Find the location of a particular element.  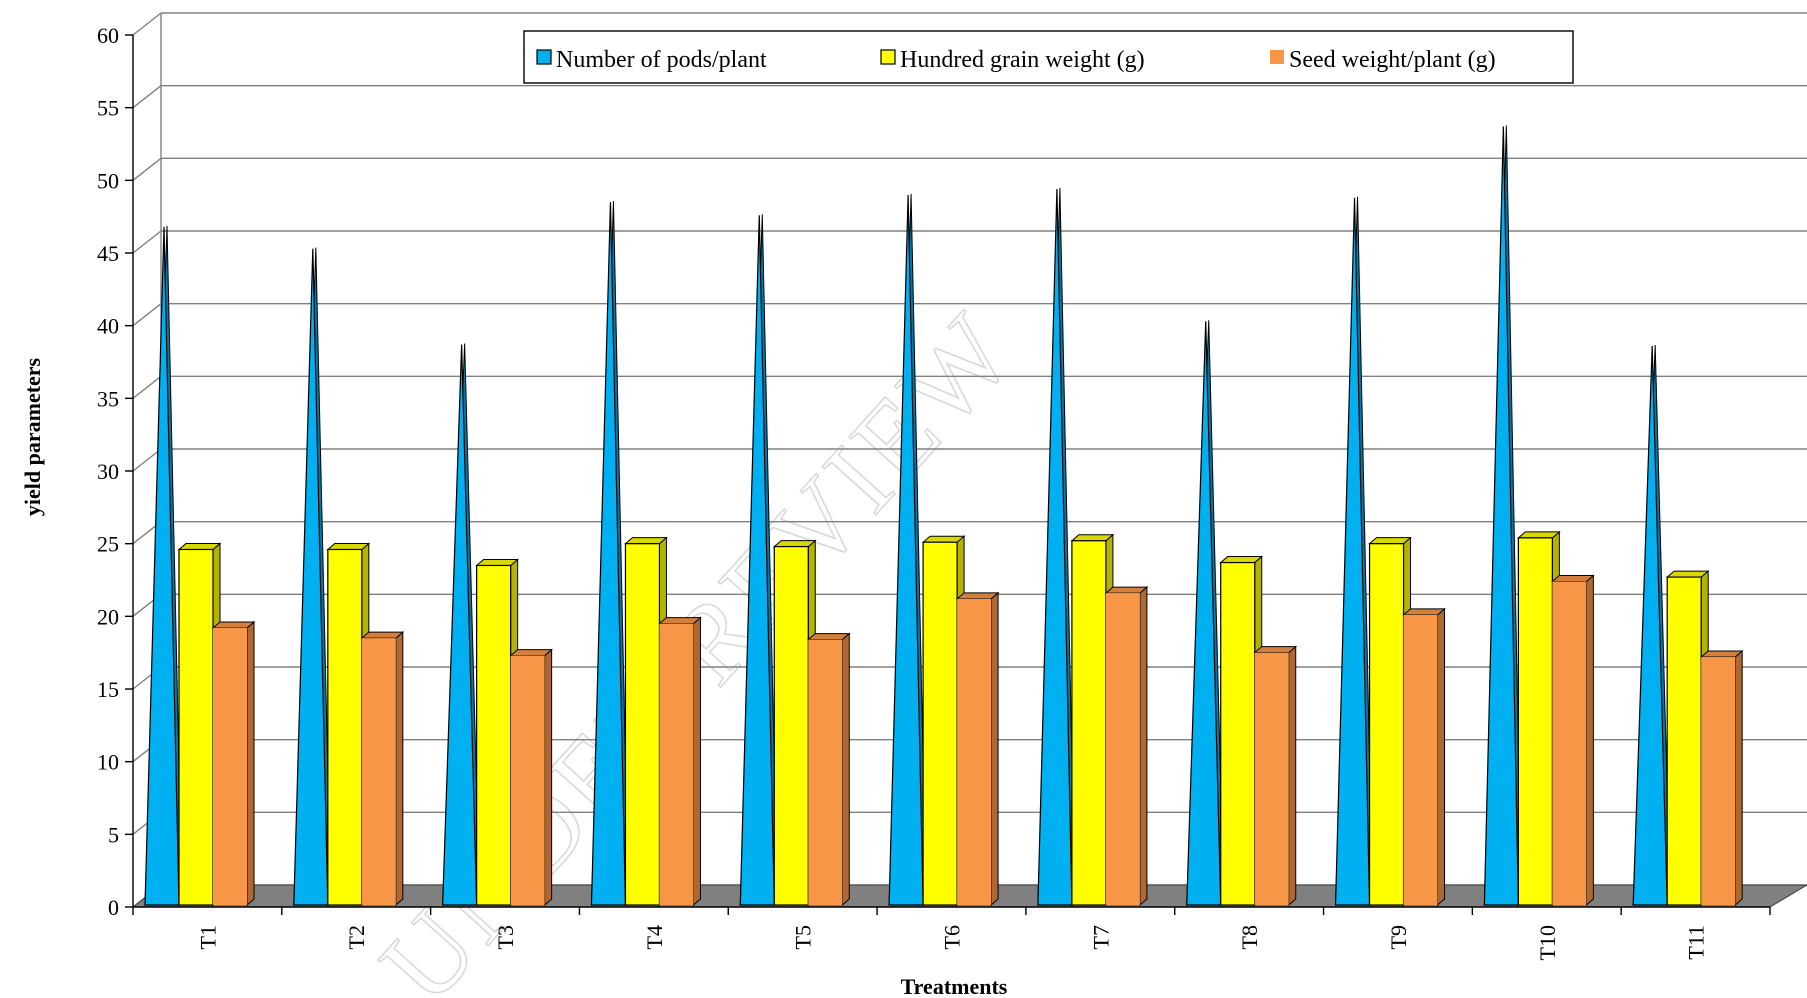

y-tick-label: 35 is located at coordinates (108, 398).